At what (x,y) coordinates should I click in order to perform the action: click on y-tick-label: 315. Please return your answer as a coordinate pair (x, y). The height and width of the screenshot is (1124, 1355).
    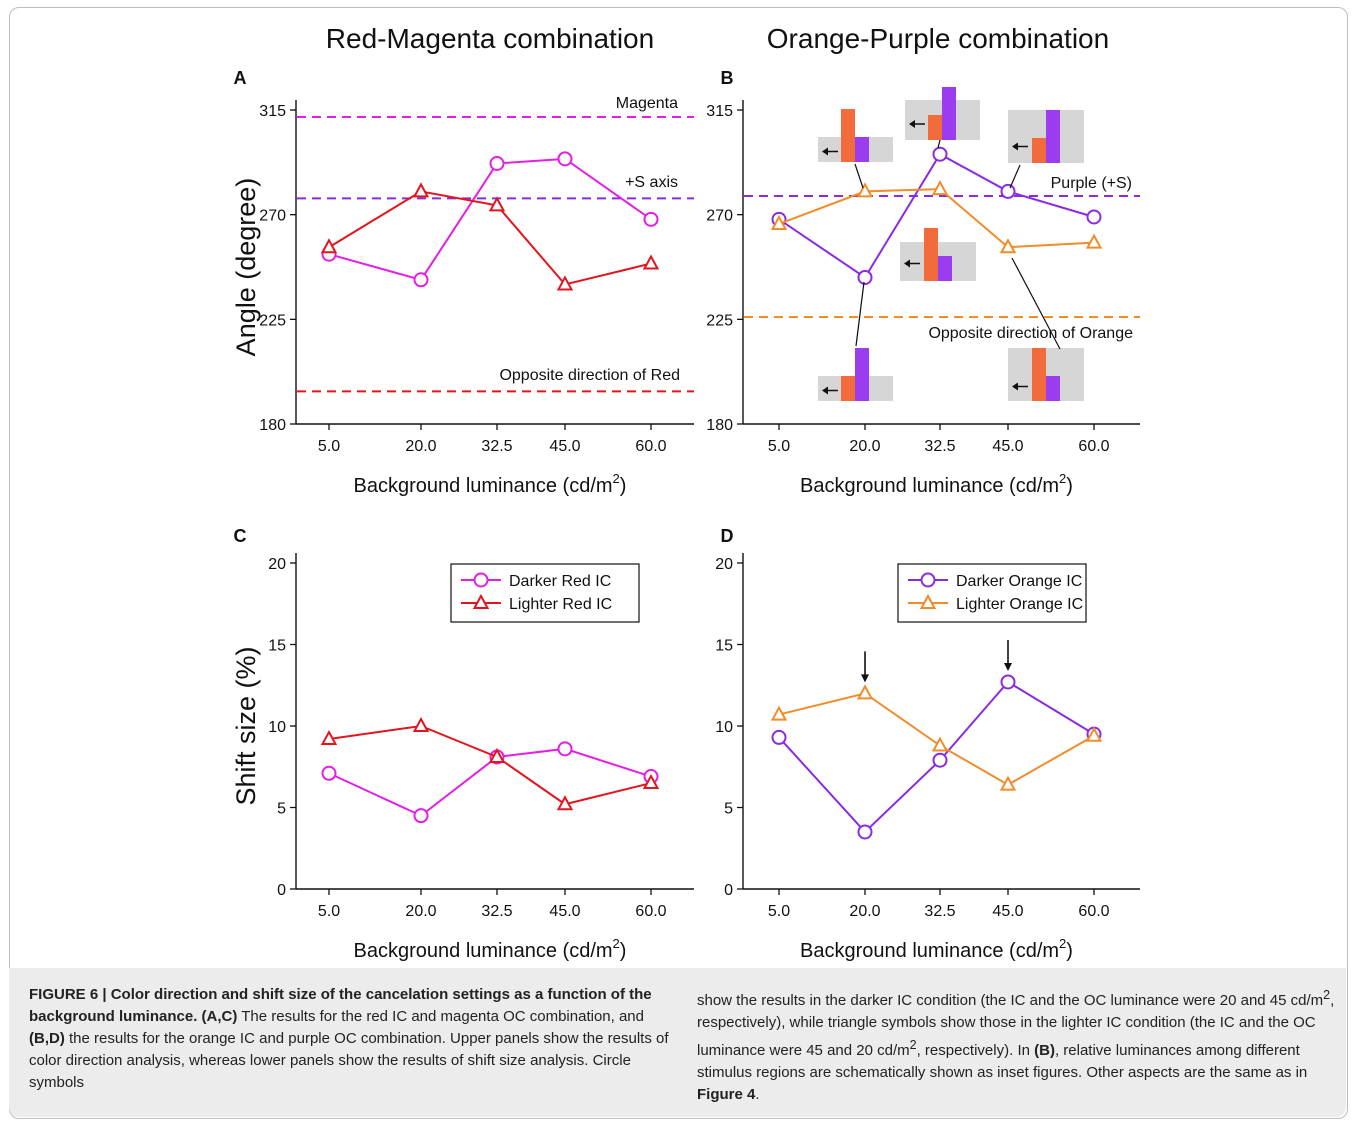
    Looking at the image, I should click on (719, 111).